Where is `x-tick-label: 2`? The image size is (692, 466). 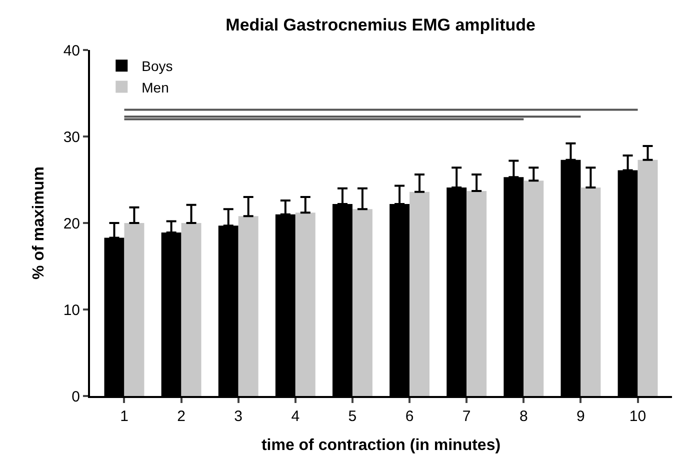
x-tick-label: 2 is located at coordinates (181, 416).